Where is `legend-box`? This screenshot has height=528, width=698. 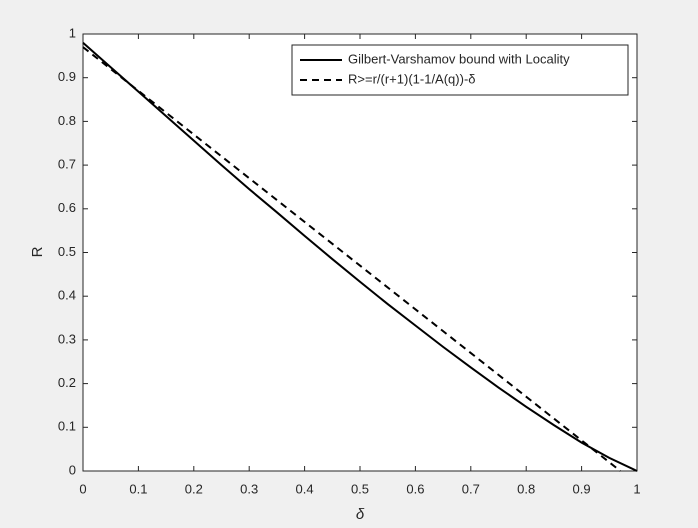 legend-box is located at coordinates (460, 70).